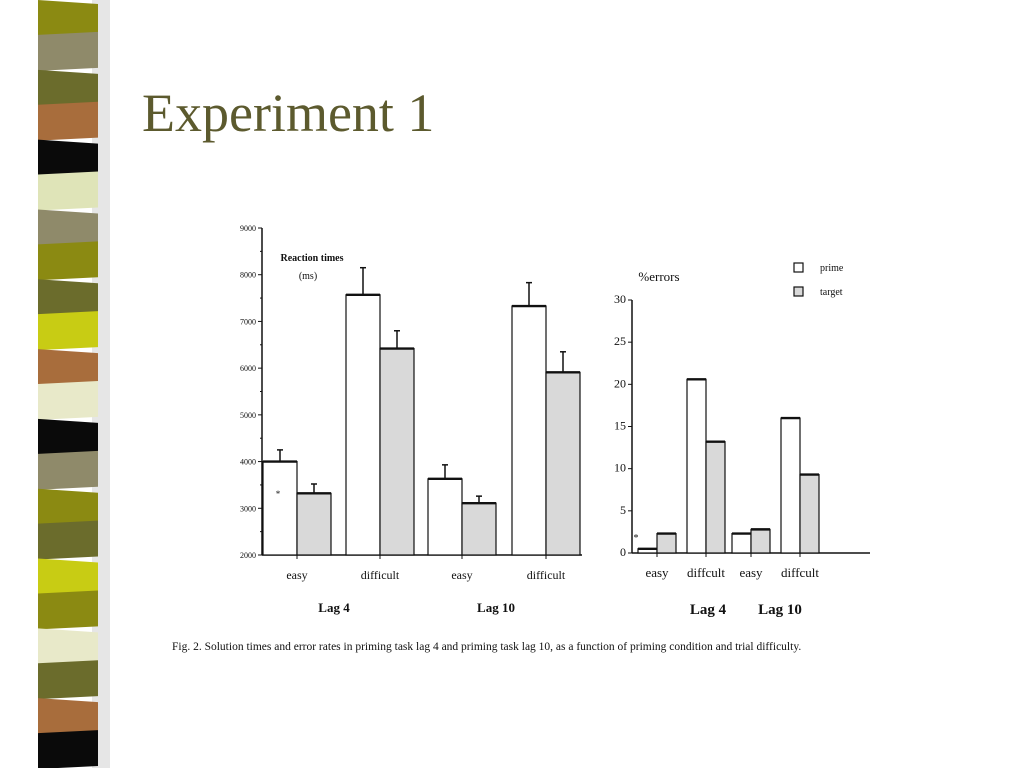 The width and height of the screenshot is (1024, 768). Describe the element at coordinates (658, 276) in the screenshot. I see `chart-title: %errors` at that location.